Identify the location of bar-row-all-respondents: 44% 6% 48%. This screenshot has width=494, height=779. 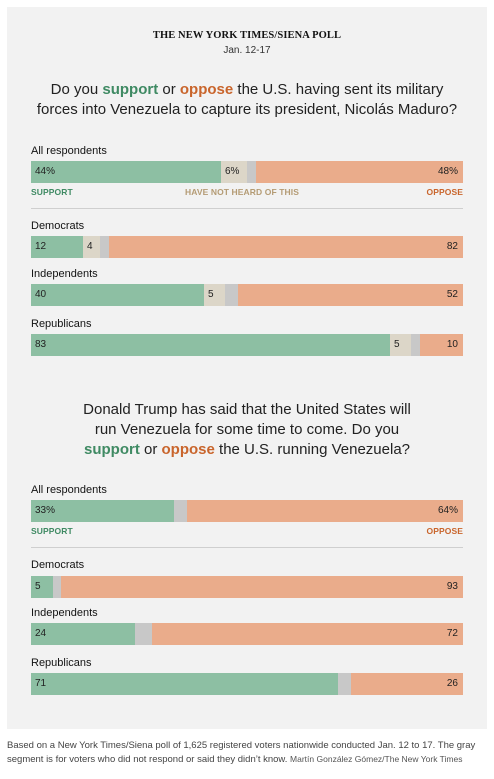
(247, 172).